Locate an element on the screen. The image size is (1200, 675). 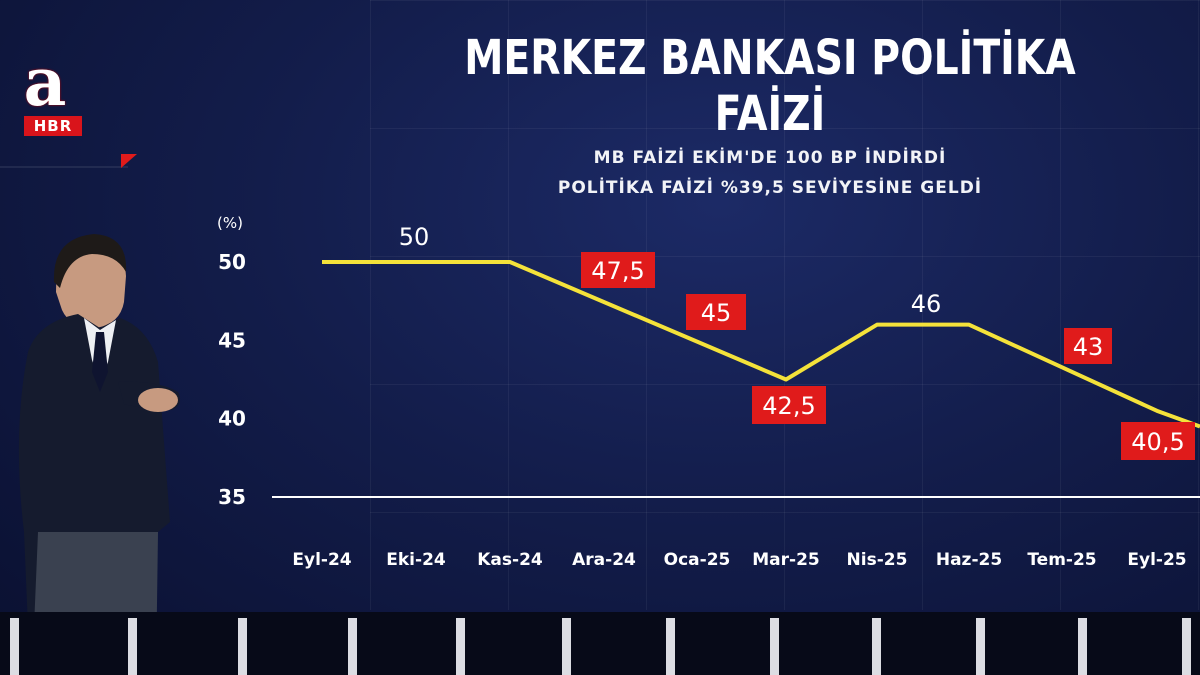
corner-triangle-icon is located at coordinates (129, 161).